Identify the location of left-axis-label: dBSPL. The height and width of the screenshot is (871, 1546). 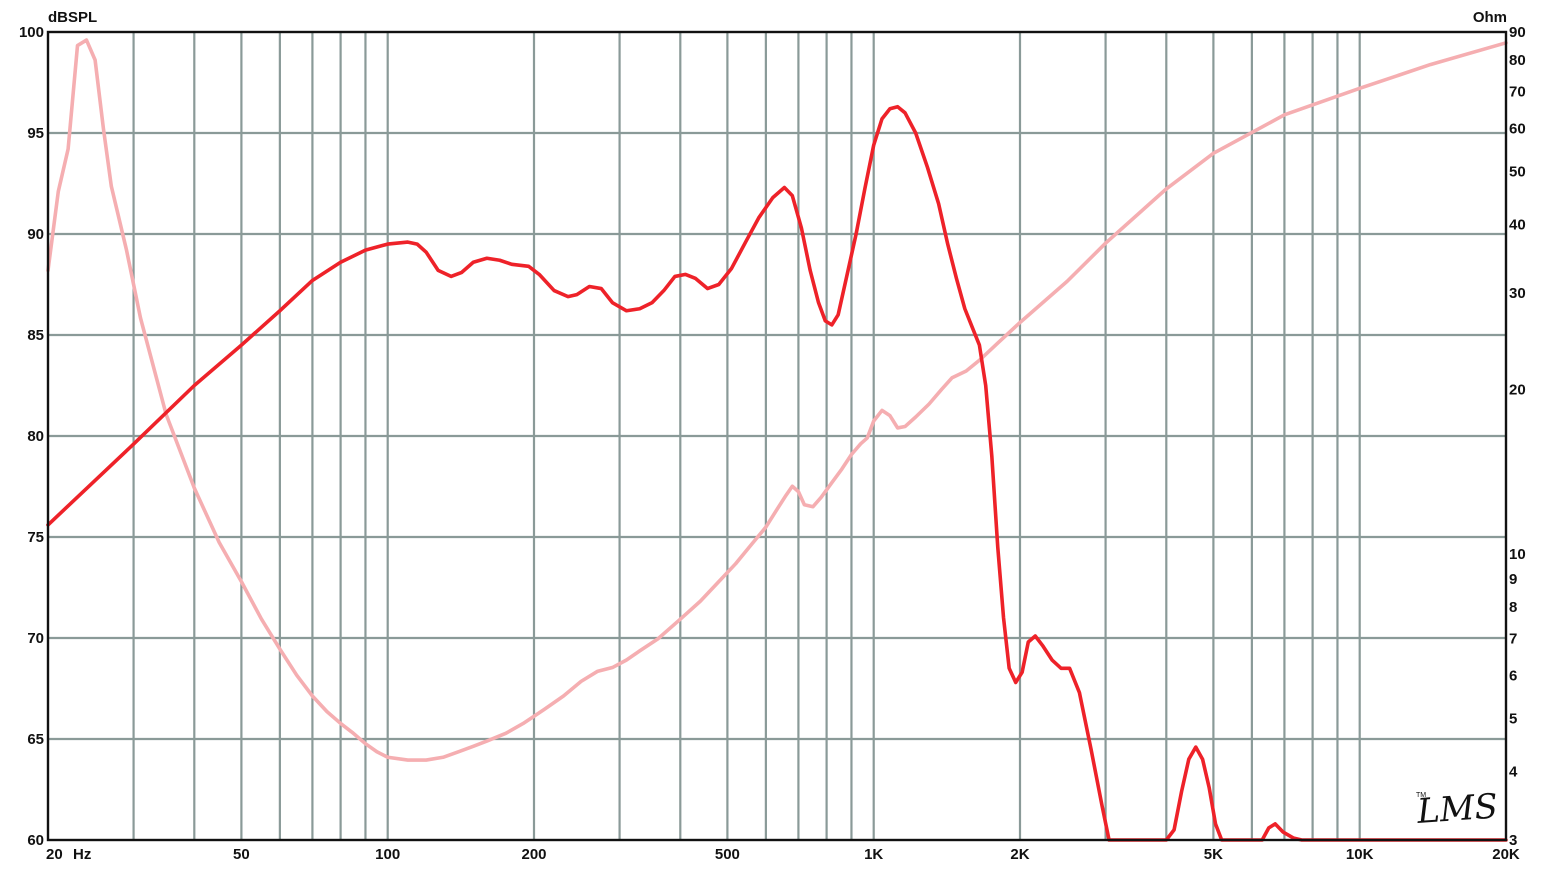
(72, 17).